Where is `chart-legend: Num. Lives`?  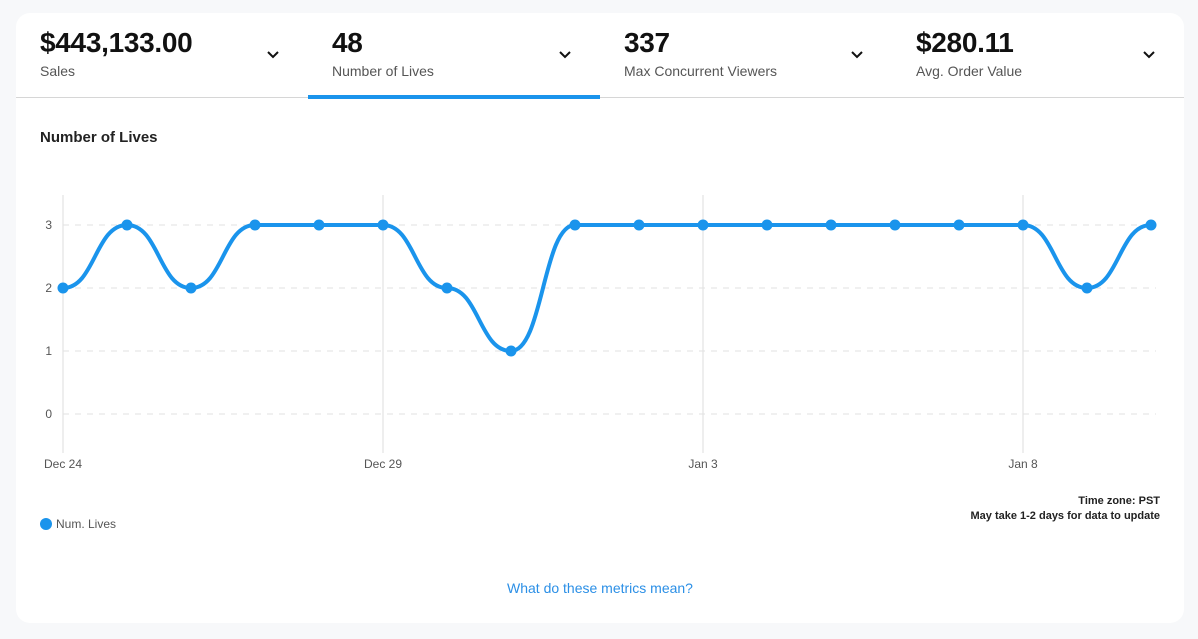
chart-legend: Num. Lives is located at coordinates (78, 524).